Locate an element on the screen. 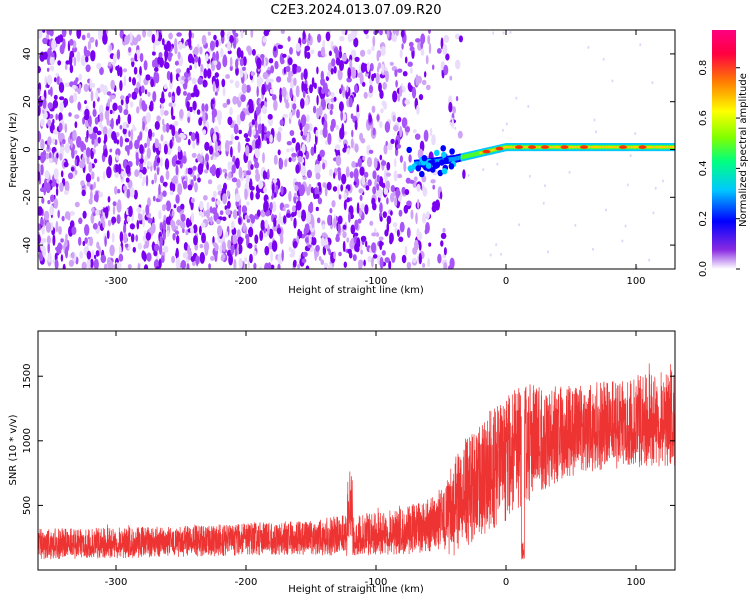  signal-blob is located at coordinates (422, 174).